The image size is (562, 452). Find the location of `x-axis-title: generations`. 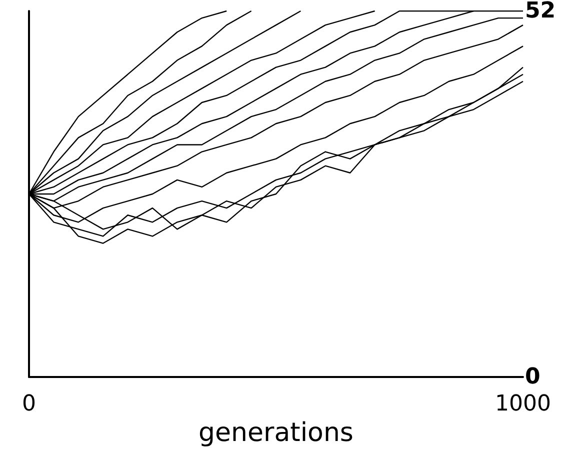

x-axis-title: generations is located at coordinates (276, 433).